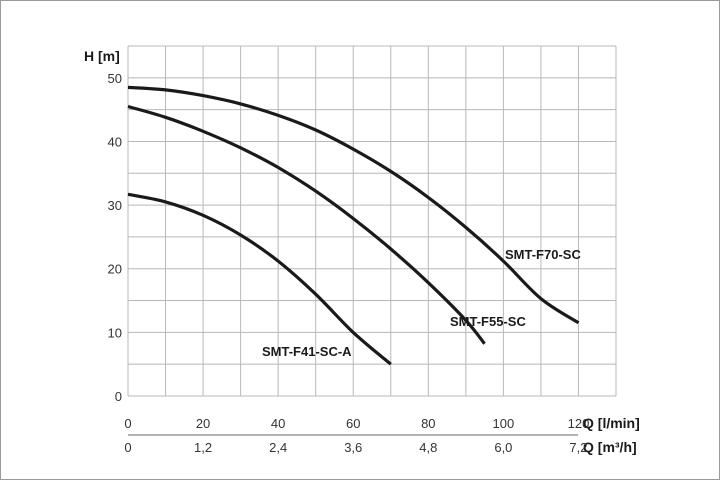 This screenshot has width=720, height=480. Describe the element at coordinates (503, 447) in the screenshot. I see `x2-tick-label: 6,0` at that location.